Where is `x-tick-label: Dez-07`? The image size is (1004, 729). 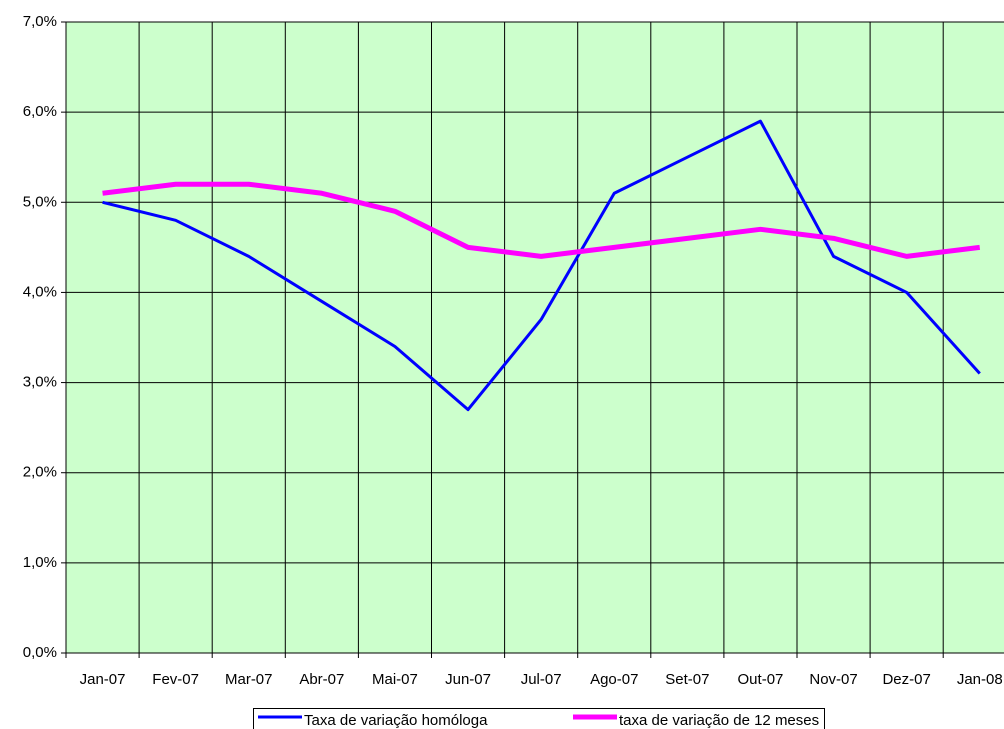
x-tick-label: Dez-07 is located at coordinates (906, 679).